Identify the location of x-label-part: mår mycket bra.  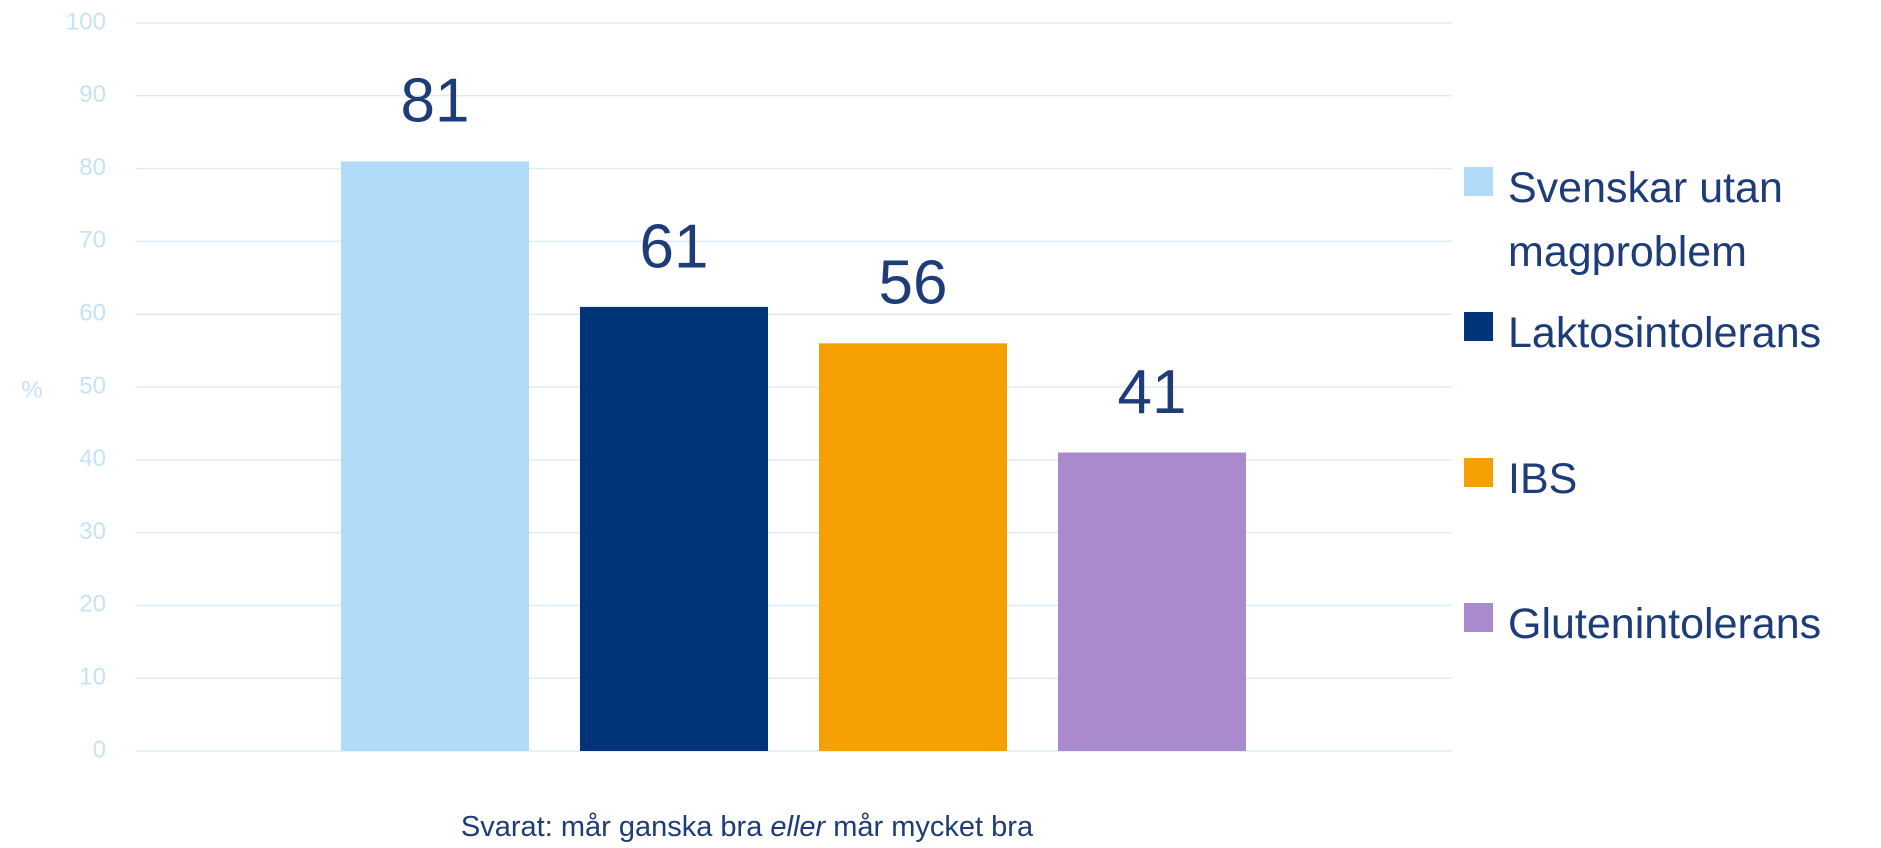
(933, 827).